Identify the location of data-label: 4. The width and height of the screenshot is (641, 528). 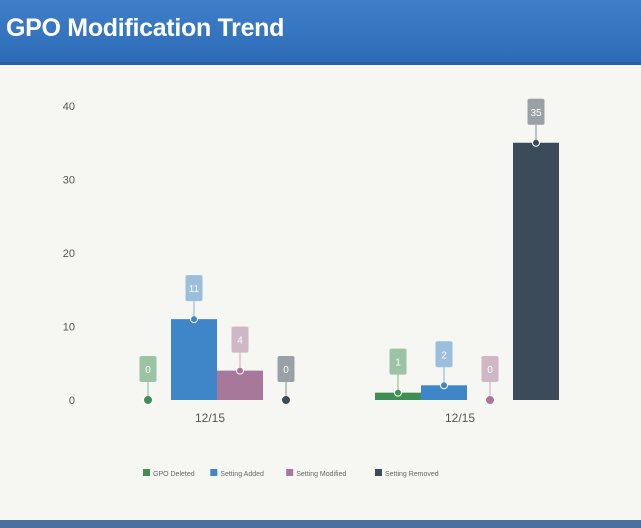
(240, 341).